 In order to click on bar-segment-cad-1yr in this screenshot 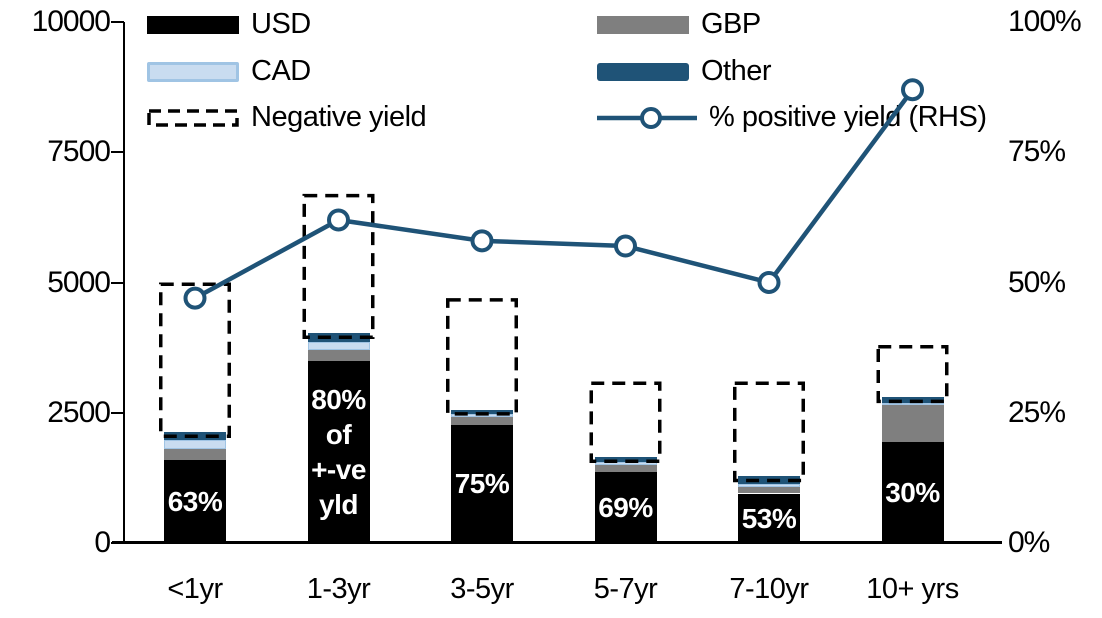, I will do `click(195, 444)`.